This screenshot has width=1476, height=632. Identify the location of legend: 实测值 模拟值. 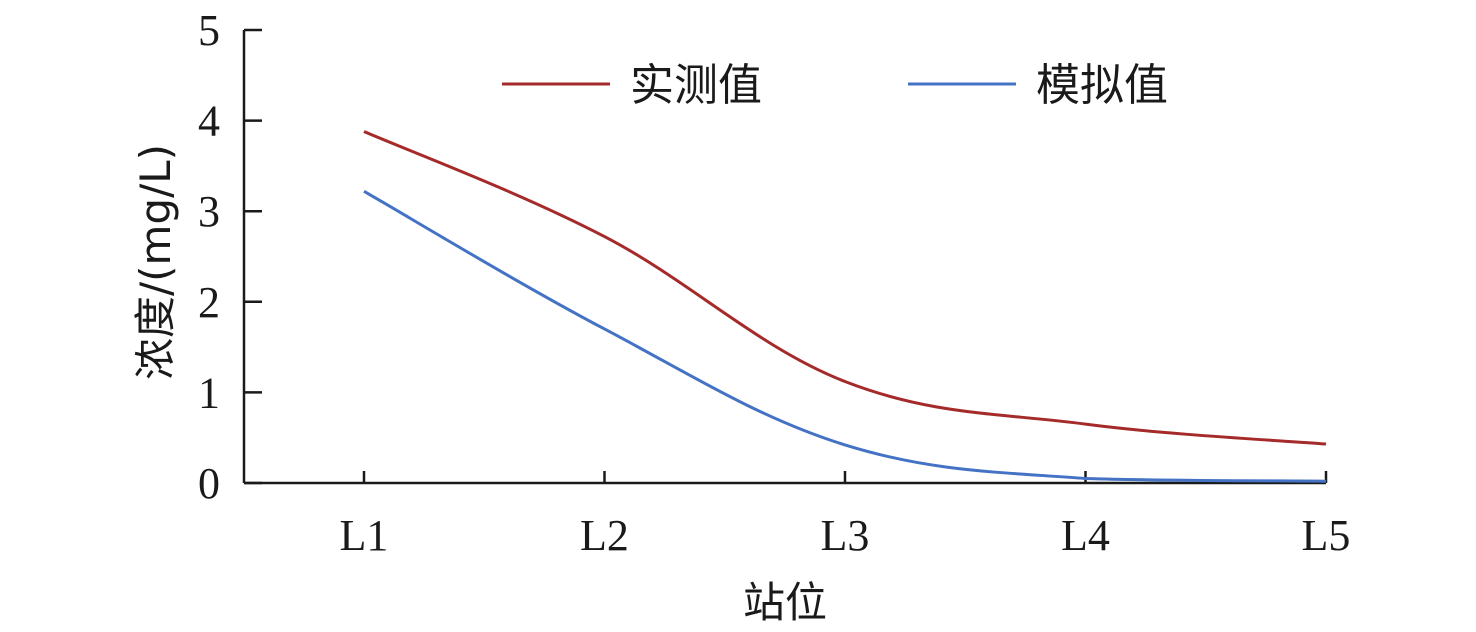
(835, 85).